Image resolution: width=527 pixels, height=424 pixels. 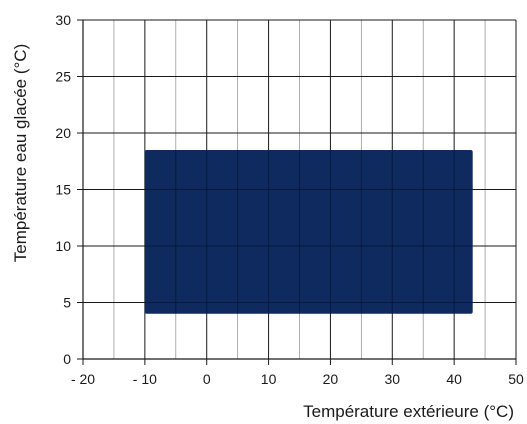 I want to click on y-tick-label: 5, so click(x=67, y=303).